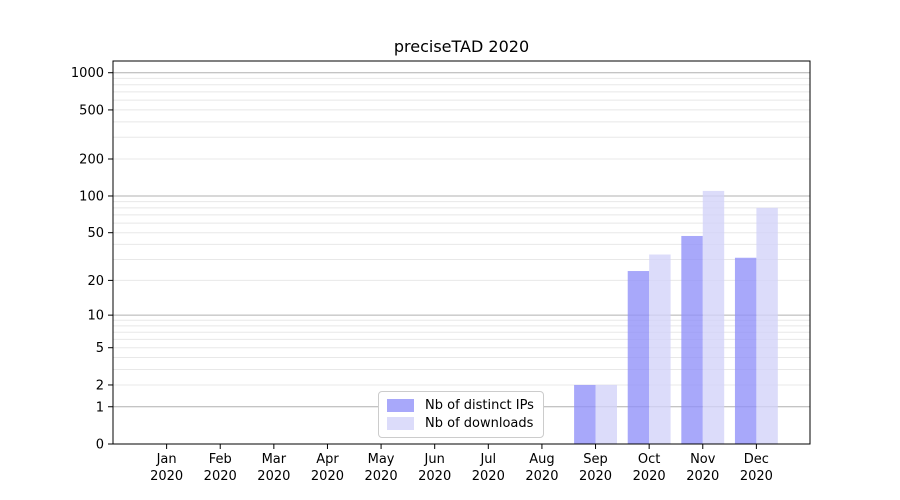 This screenshot has height=500, width=900. What do you see at coordinates (87, 73) in the screenshot?
I see `y-tick-label: 1000` at bounding box center [87, 73].